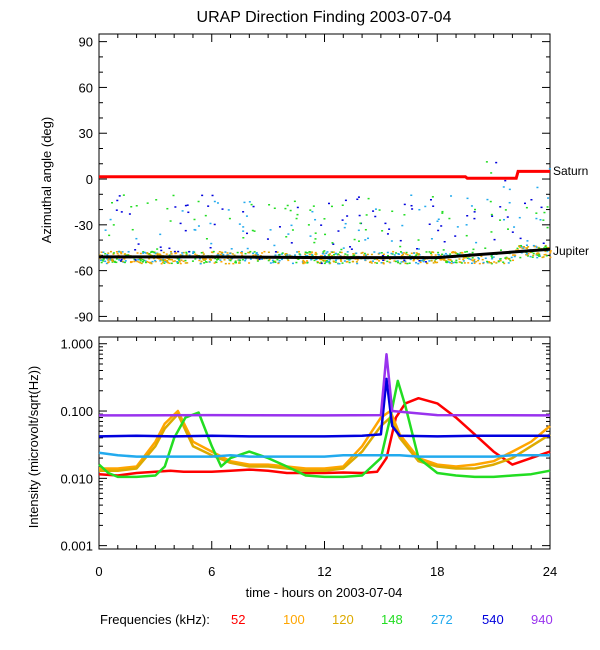  I want to click on azimuth-y-axis-label: Azimuthal angle (deg), so click(46, 180).